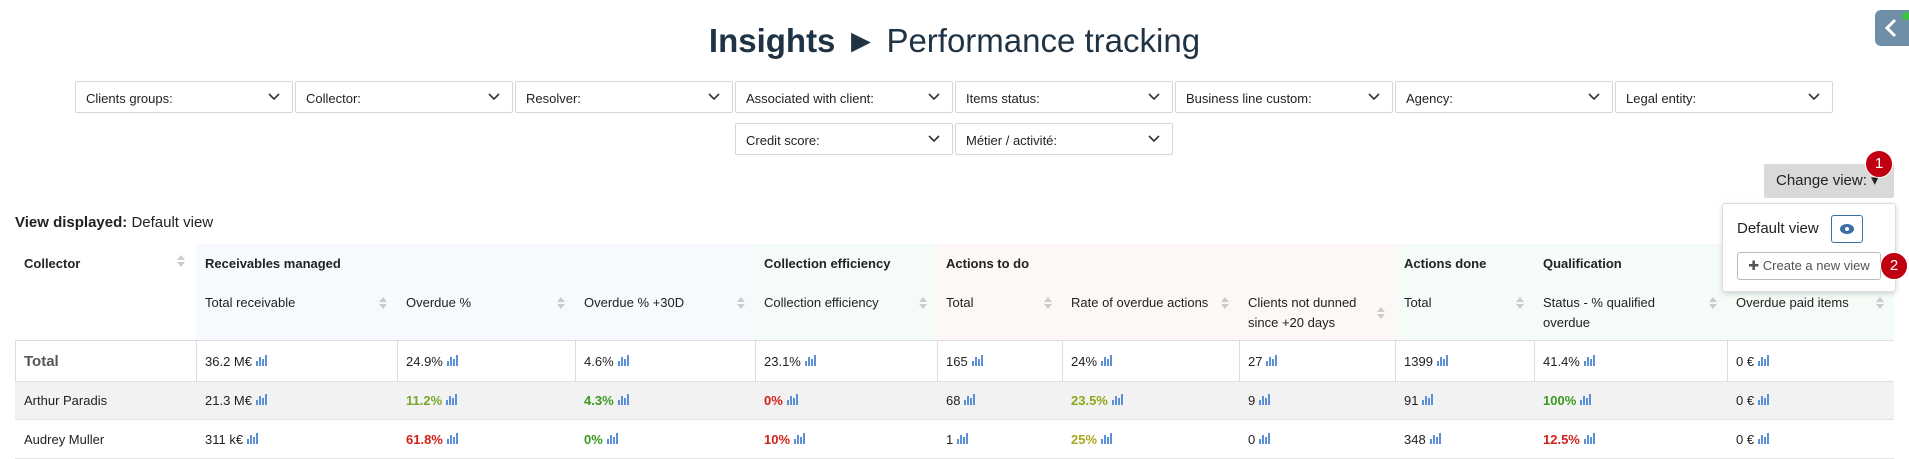 The width and height of the screenshot is (1909, 459). What do you see at coordinates (599, 361) in the screenshot?
I see `cell-text: 4.6%` at bounding box center [599, 361].